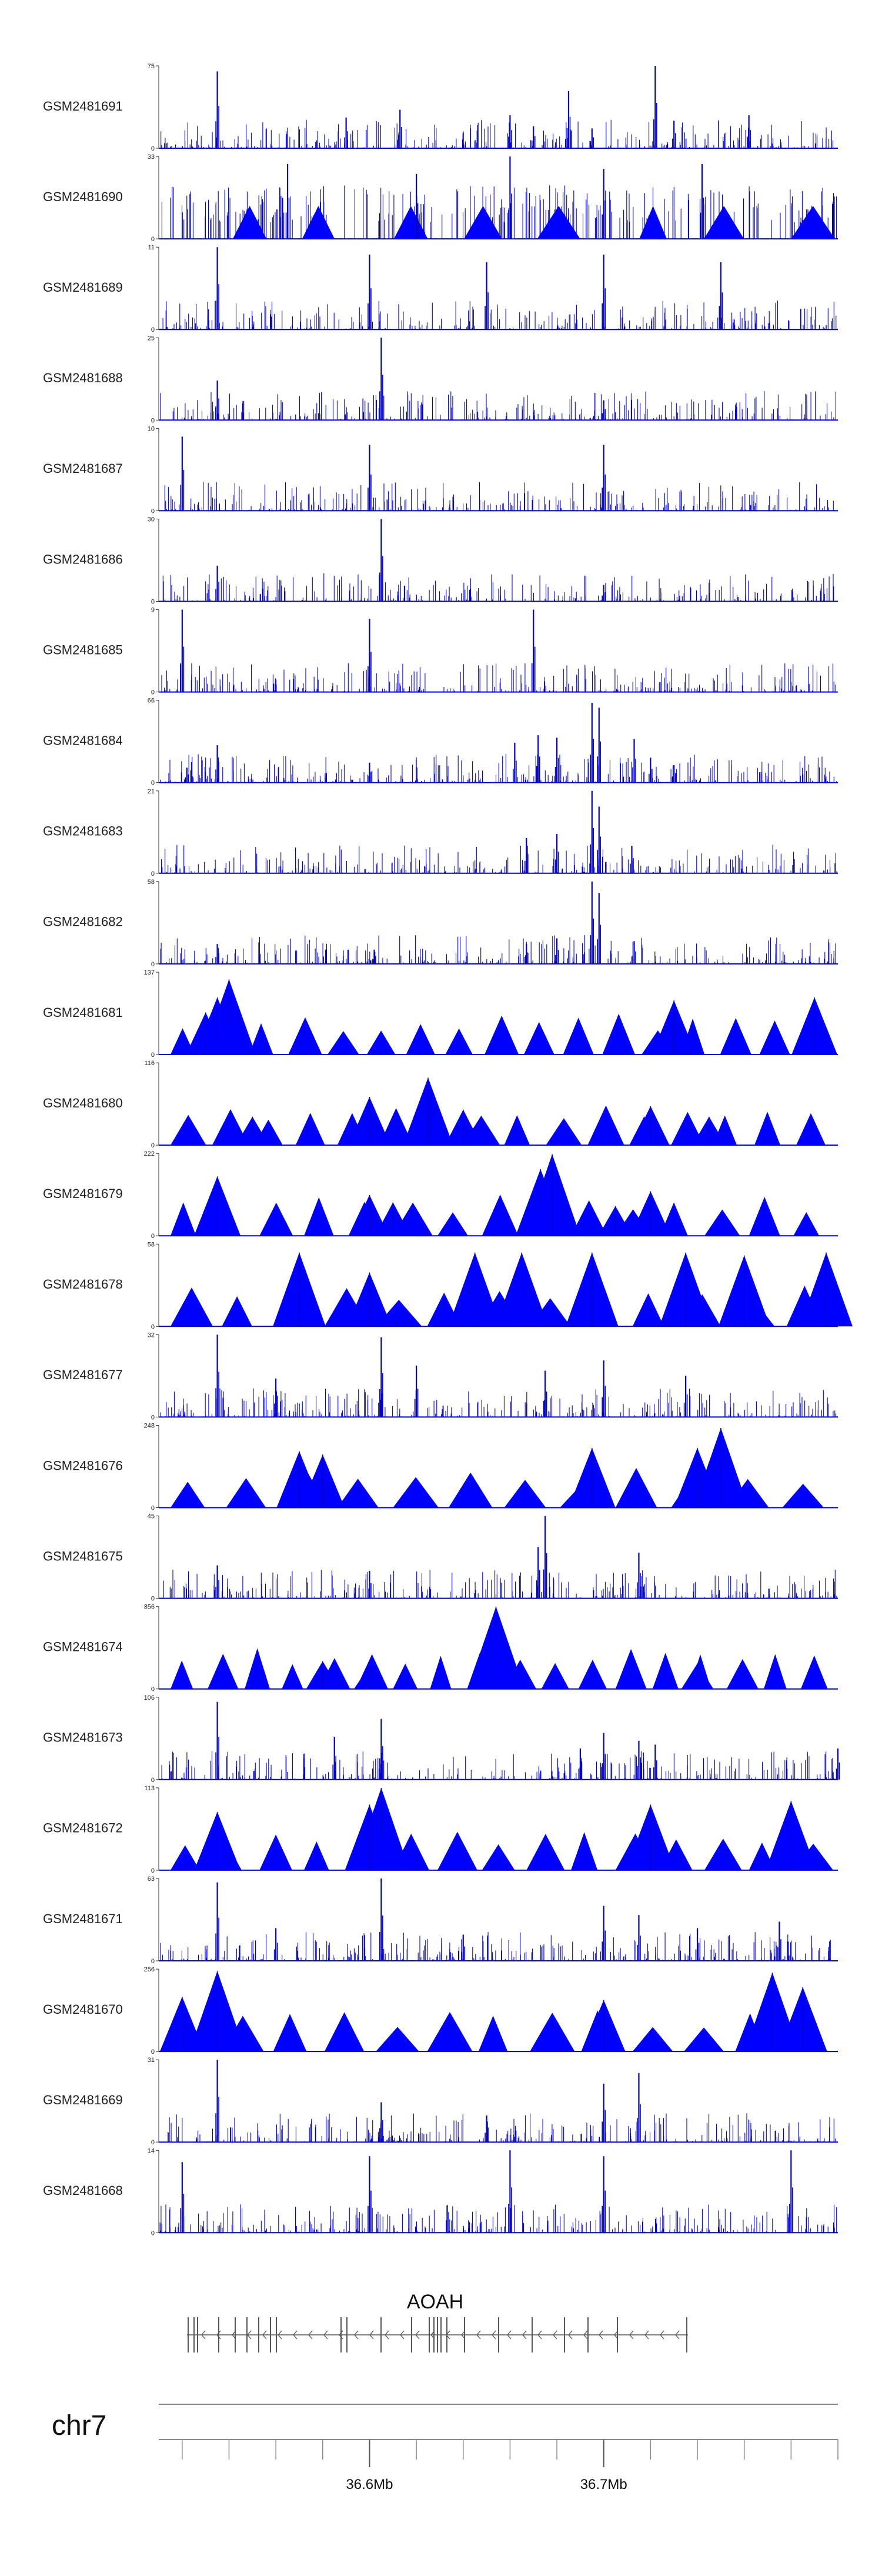  I want to click on track-label: GSM2481686, so click(83, 559).